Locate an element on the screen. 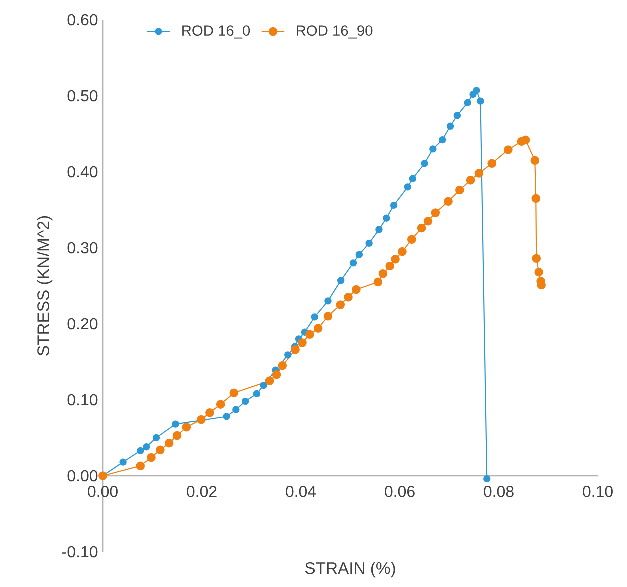 The width and height of the screenshot is (627, 587). y-tick-label: 0.40 is located at coordinates (83, 172).